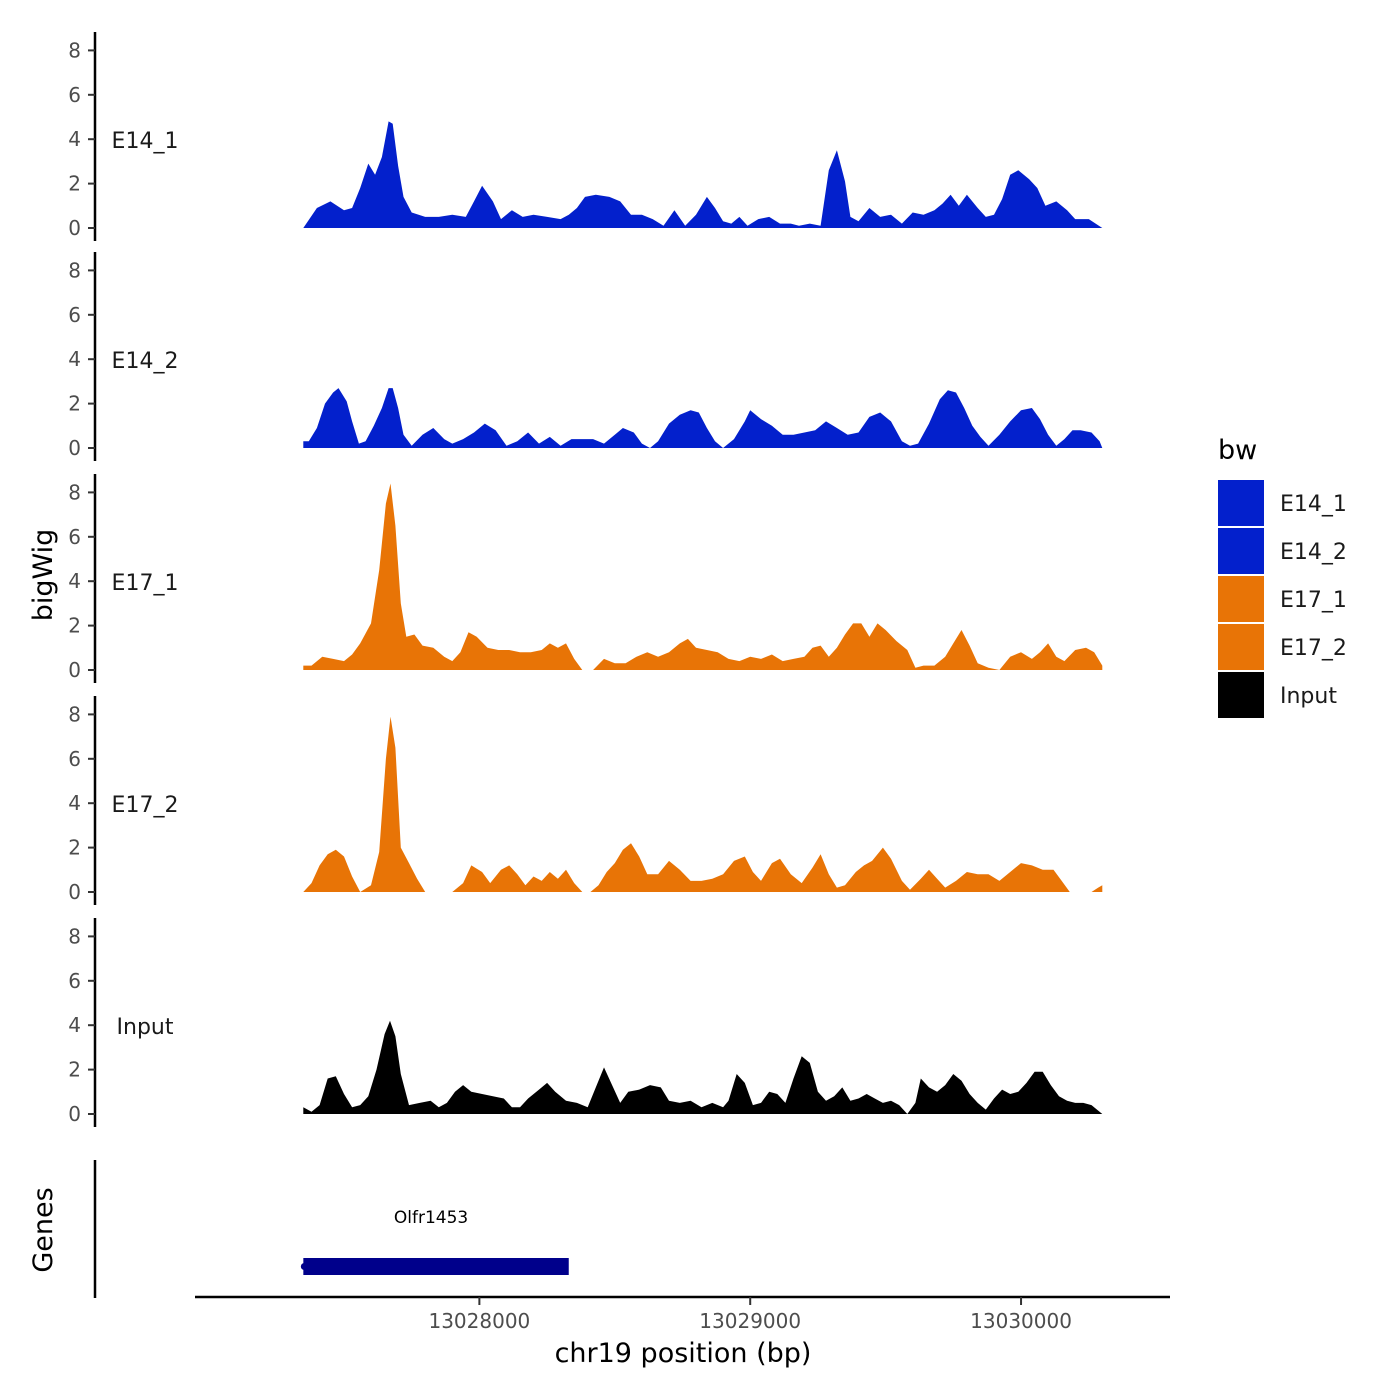  I want to click on genes-panel: Olfr1453, so click(331, 1229).